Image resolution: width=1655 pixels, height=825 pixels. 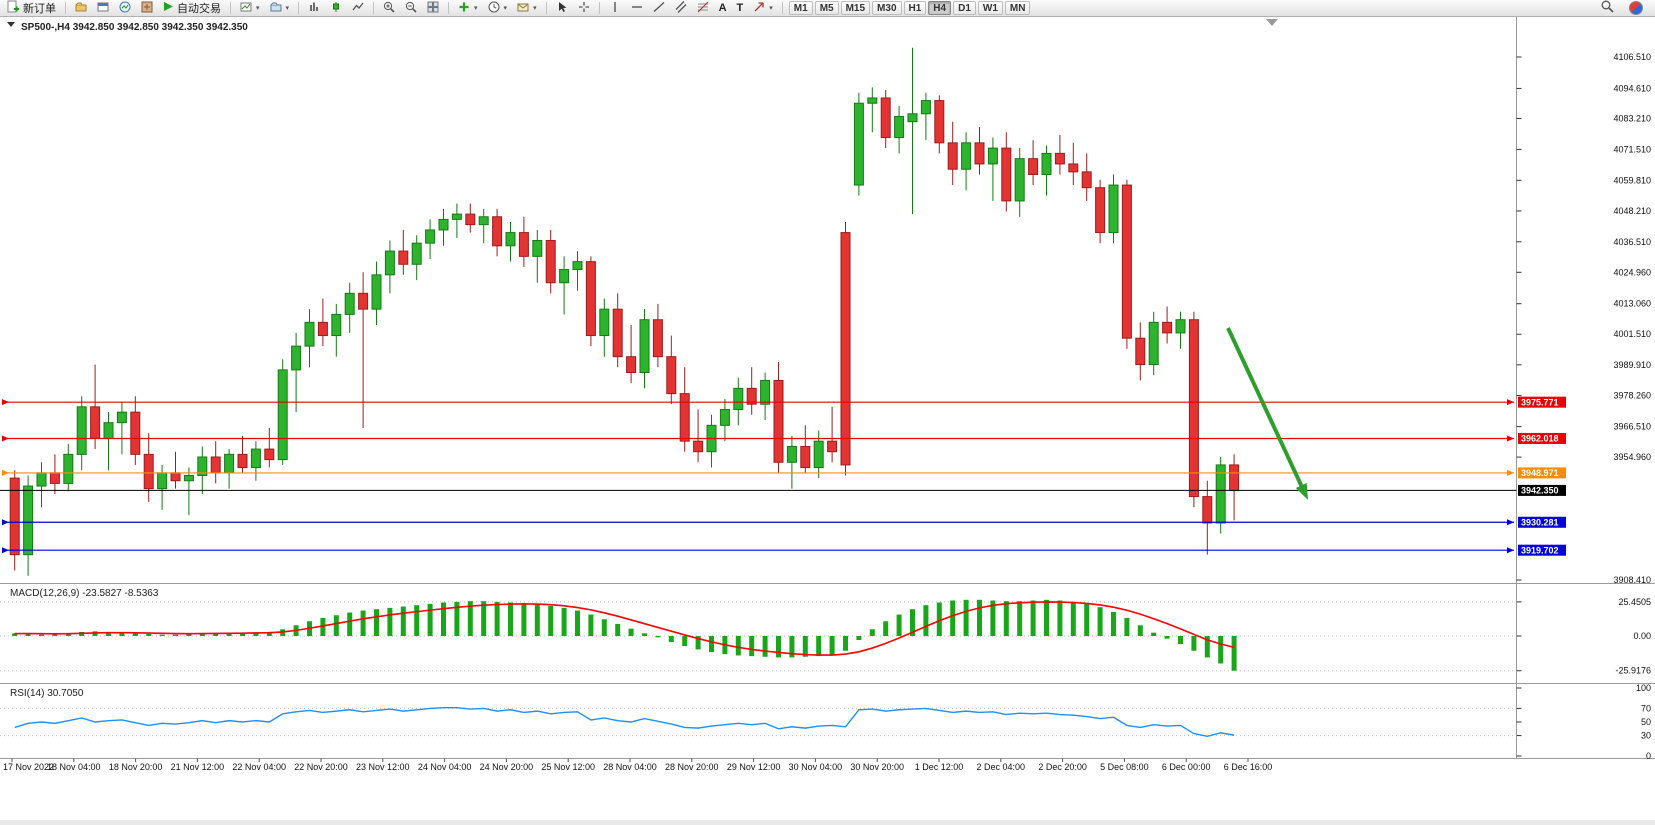 What do you see at coordinates (964, 8) in the screenshot?
I see `timeframe-d1-button: D1` at bounding box center [964, 8].